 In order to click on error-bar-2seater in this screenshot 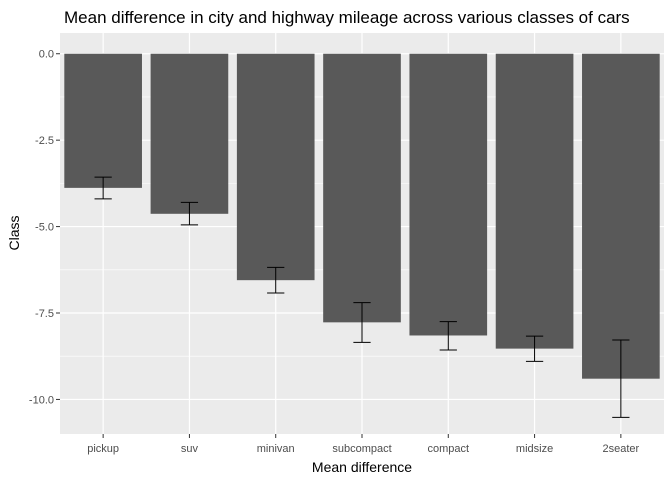, I will do `click(621, 378)`.